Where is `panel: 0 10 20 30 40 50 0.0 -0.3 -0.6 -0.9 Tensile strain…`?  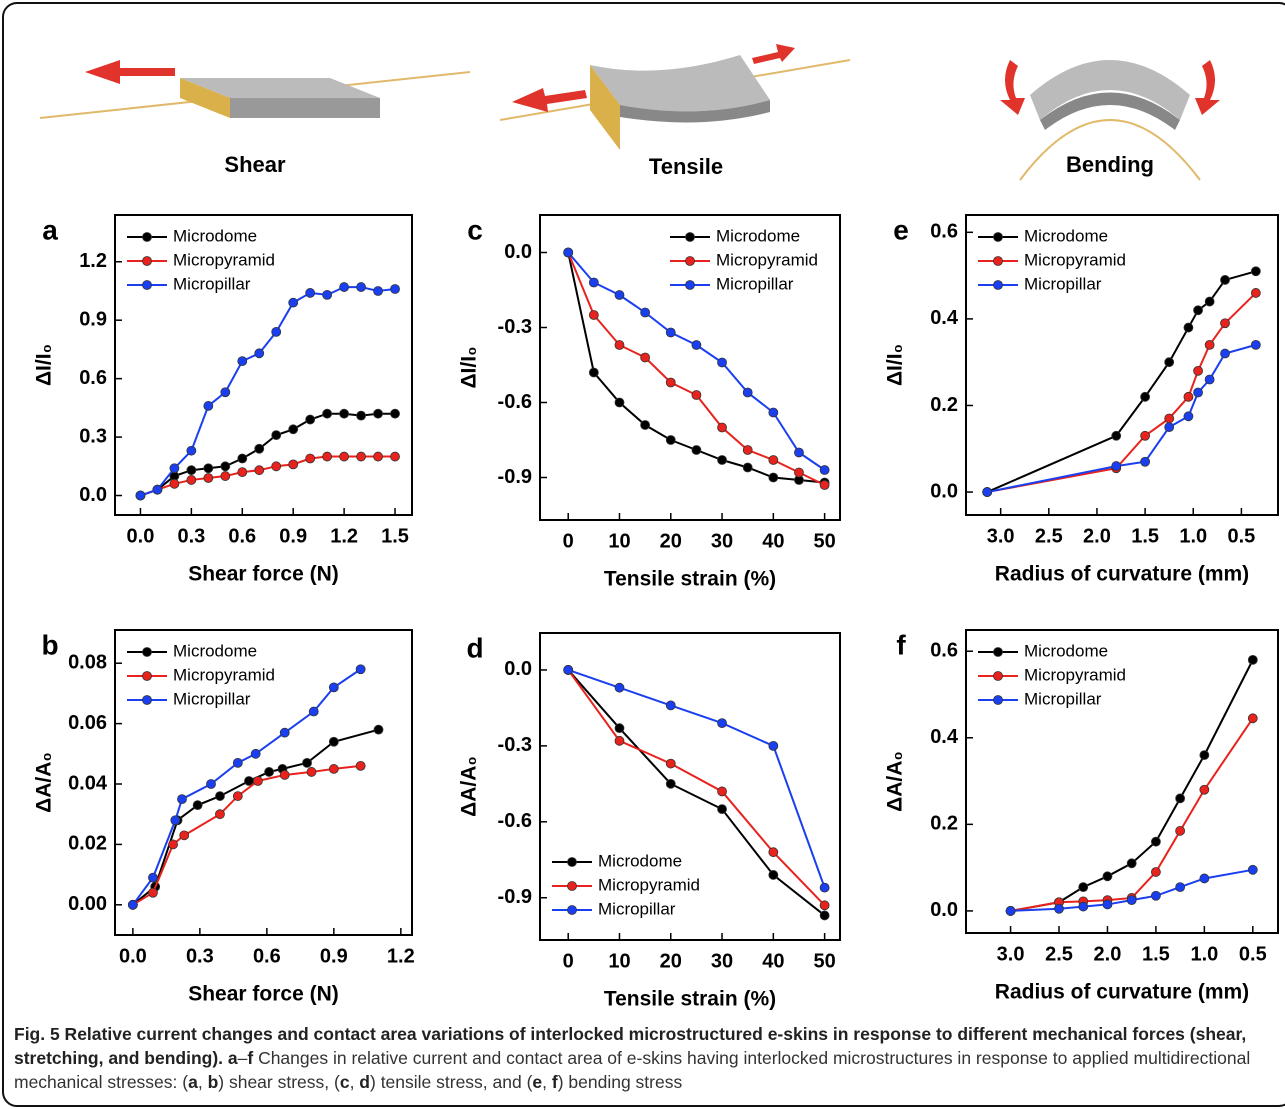
panel: 0 10 20 30 40 50 0.0 -0.3 -0.6 -0.9 Tensile strain… is located at coordinates (649, 821).